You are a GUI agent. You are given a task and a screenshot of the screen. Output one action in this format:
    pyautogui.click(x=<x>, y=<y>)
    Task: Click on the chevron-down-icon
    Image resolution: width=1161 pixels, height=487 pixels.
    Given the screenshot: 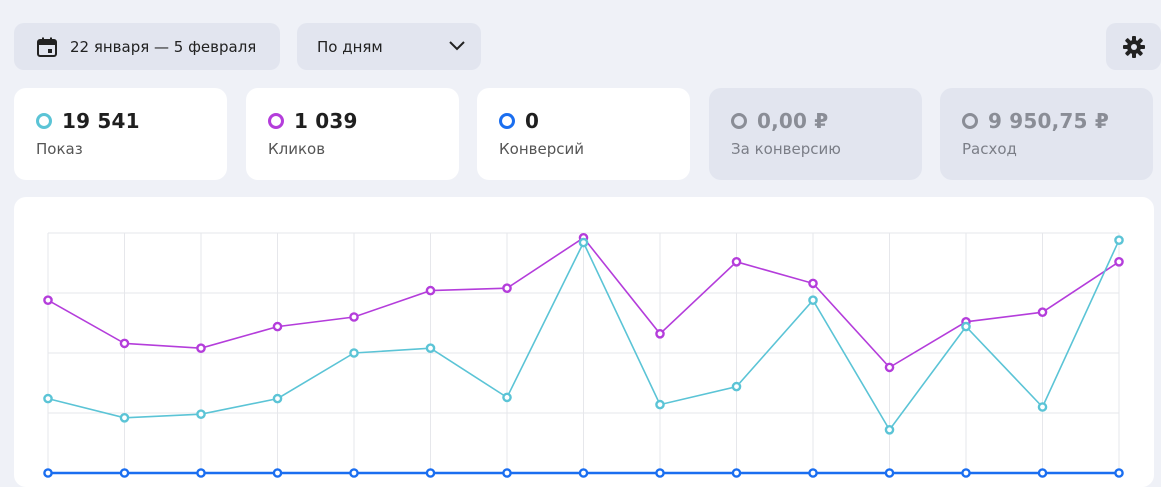 What is the action you would take?
    pyautogui.click(x=457, y=46)
    